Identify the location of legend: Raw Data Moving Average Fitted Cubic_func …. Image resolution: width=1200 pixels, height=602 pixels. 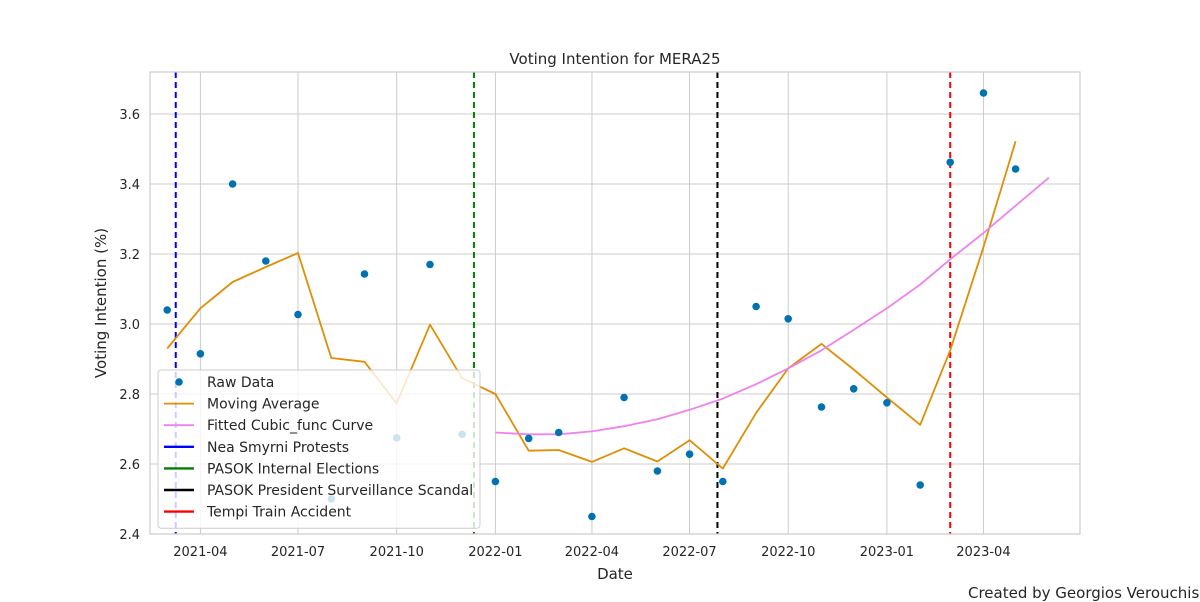
(319, 449).